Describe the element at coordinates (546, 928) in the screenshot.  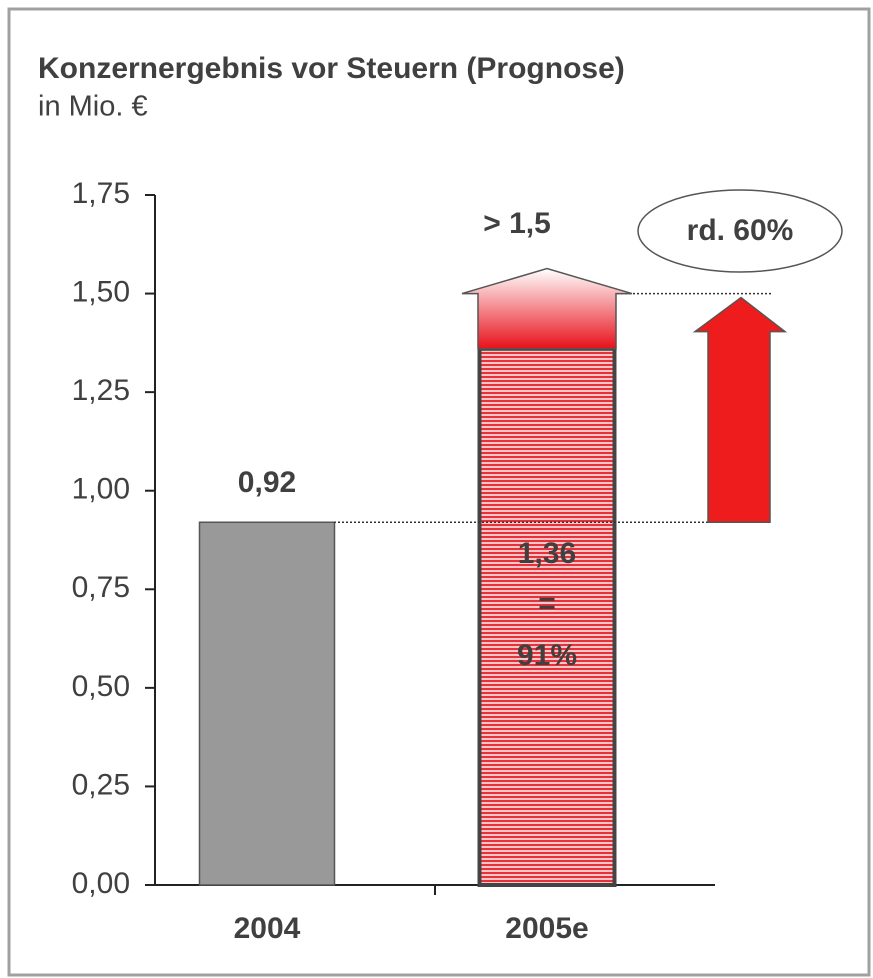
I see `x-tick-label: 2005e` at that location.